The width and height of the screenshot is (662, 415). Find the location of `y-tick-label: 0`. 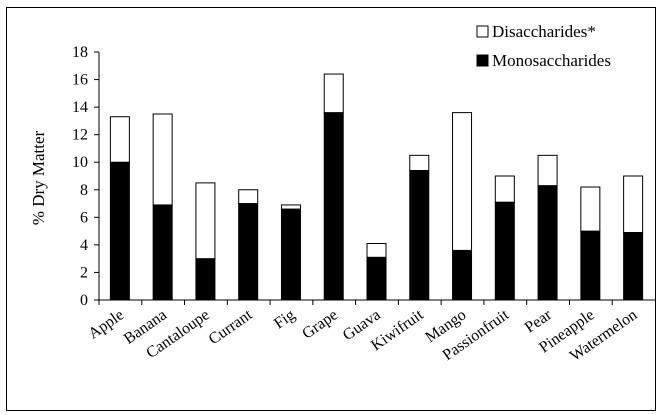

y-tick-label: 0 is located at coordinates (84, 300).